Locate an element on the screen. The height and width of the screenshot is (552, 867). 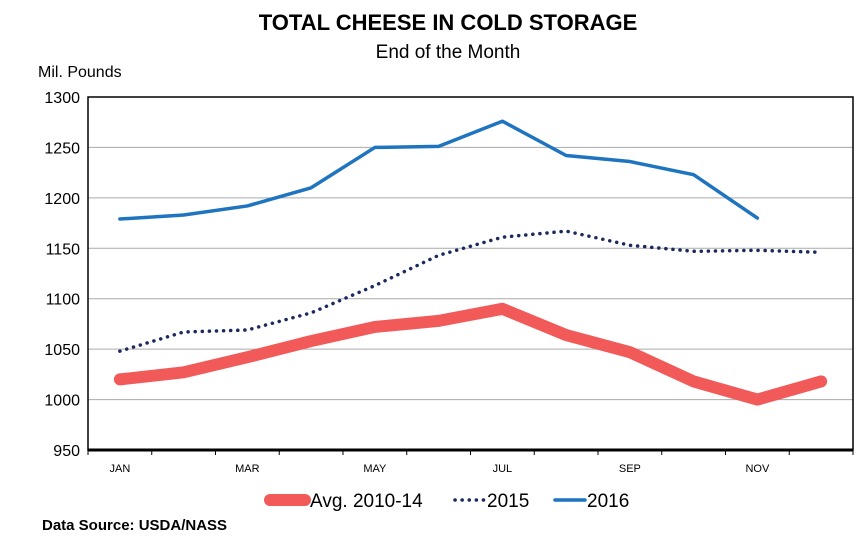
y-tick-label: 1150 is located at coordinates (63, 249).